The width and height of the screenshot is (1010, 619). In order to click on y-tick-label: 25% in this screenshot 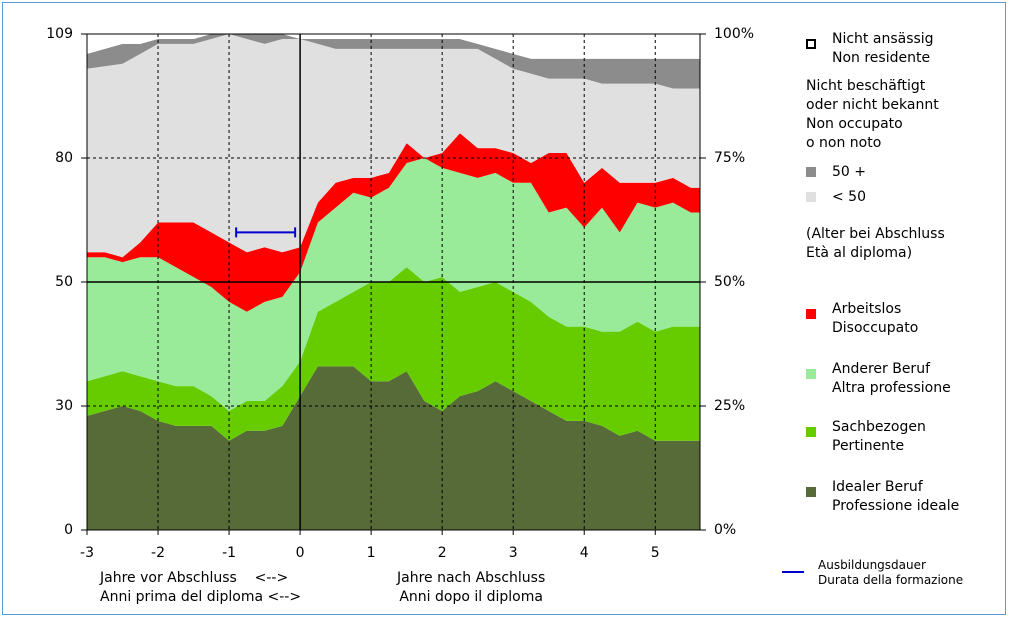, I will do `click(729, 406)`.